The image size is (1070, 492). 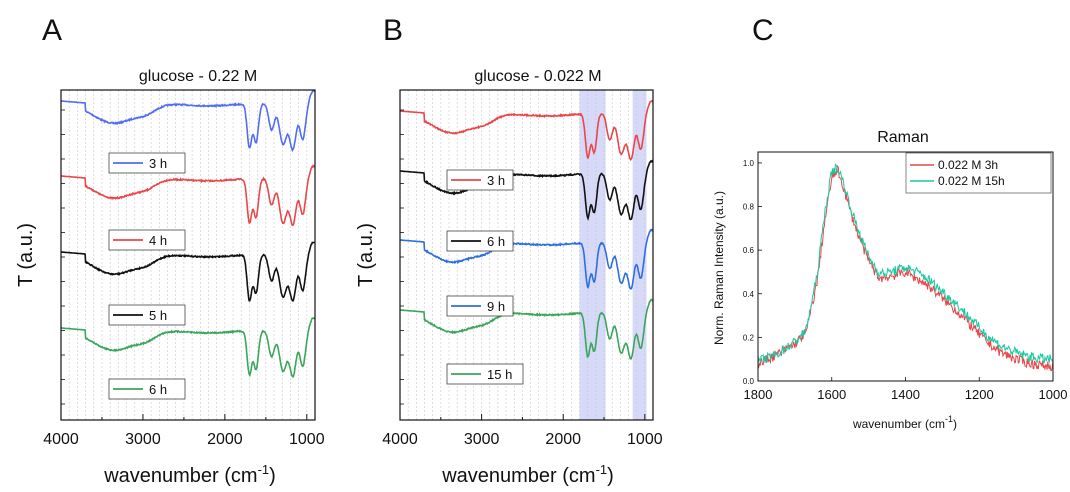 I want to click on panel-a-lines, so click(x=188, y=234).